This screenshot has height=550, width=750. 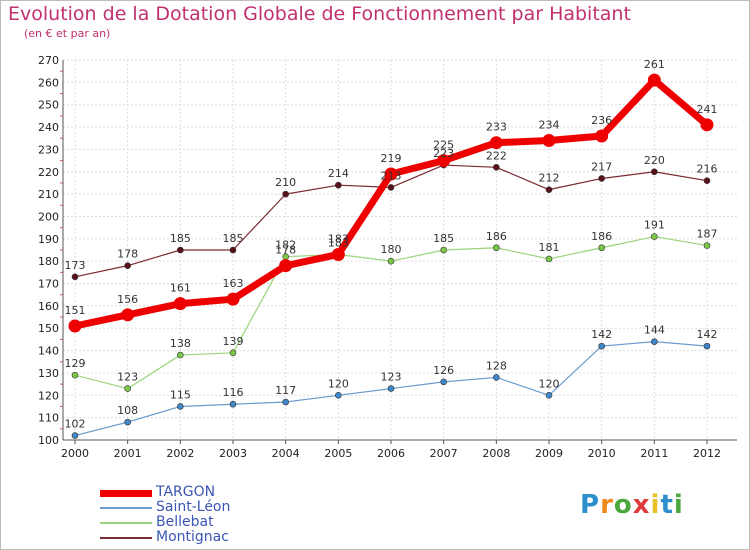 What do you see at coordinates (127, 410) in the screenshot?
I see `data-label-saint-leon: 108` at bounding box center [127, 410].